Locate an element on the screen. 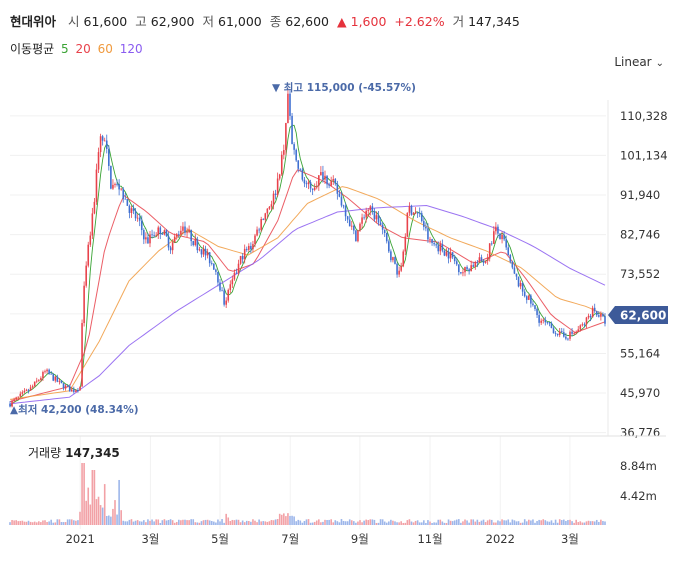 This screenshot has width=676, height=562. volume-label: 거 is located at coordinates (458, 21).